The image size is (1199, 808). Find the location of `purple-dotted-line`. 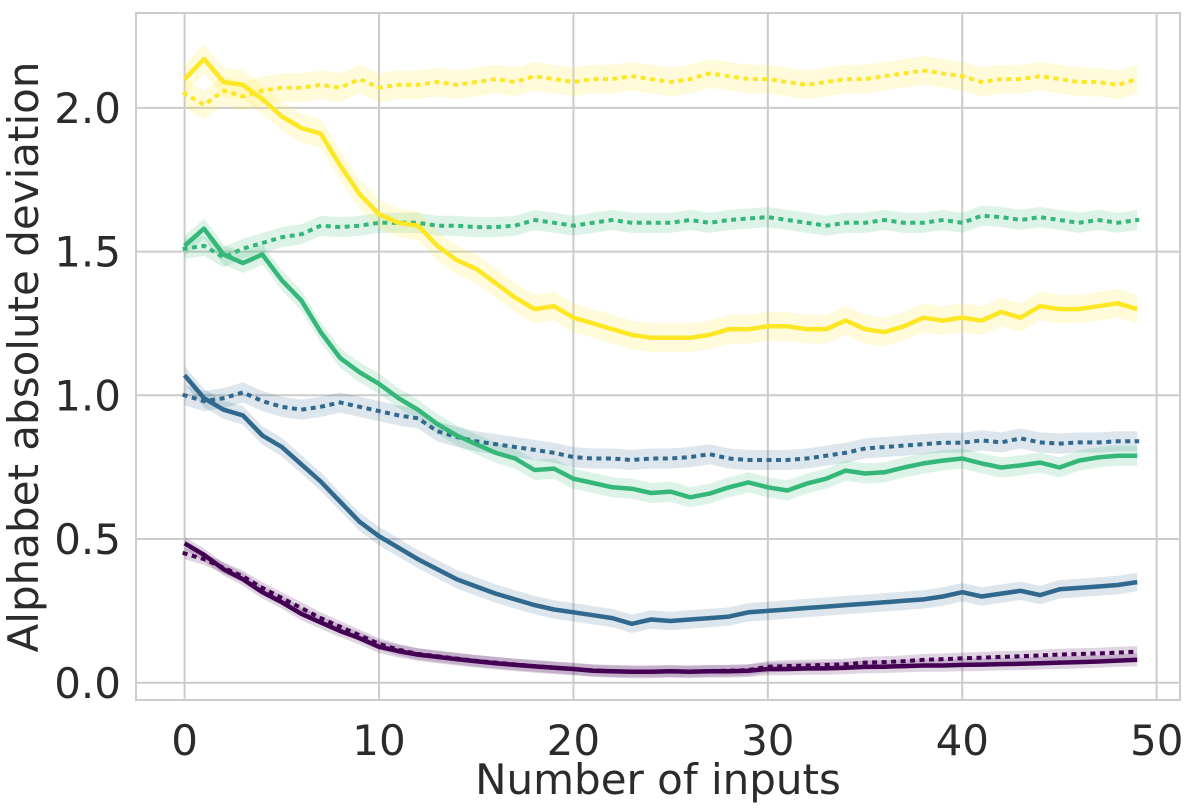

purple-dotted-line is located at coordinates (661, 612).